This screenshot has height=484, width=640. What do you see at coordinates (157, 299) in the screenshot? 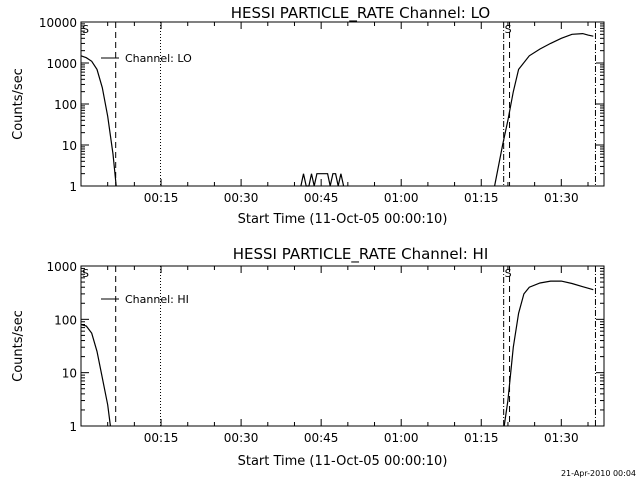
I see `legend-label: Channel: HI` at bounding box center [157, 299].